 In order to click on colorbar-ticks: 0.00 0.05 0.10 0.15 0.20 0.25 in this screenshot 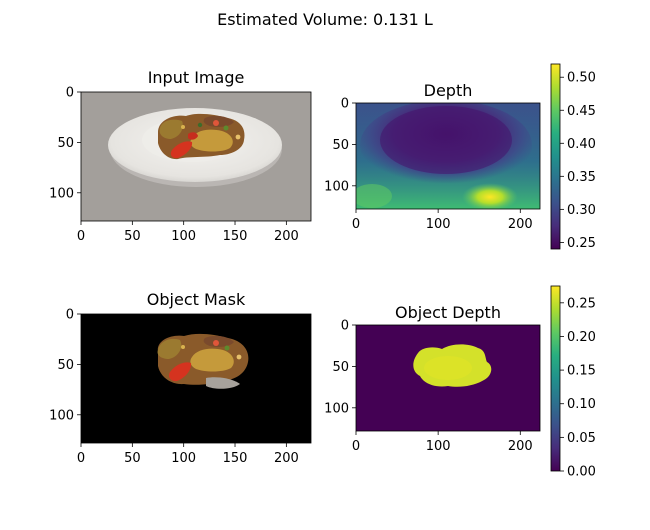, I will do `click(578, 388)`.